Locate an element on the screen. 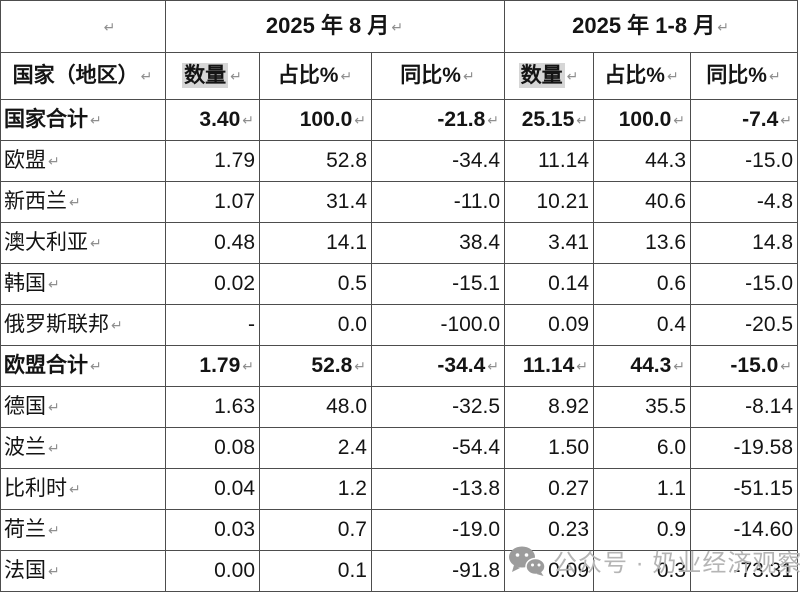 The height and width of the screenshot is (593, 800). column-header-label: 同比% is located at coordinates (736, 76).